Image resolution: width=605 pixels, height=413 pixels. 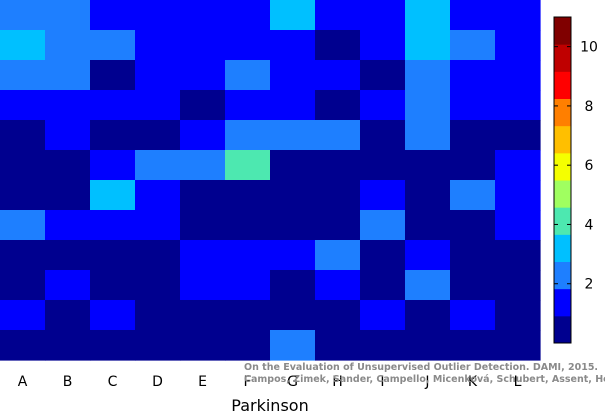 What do you see at coordinates (292, 382) in the screenshot?
I see `x-tick-label: G` at bounding box center [292, 382].